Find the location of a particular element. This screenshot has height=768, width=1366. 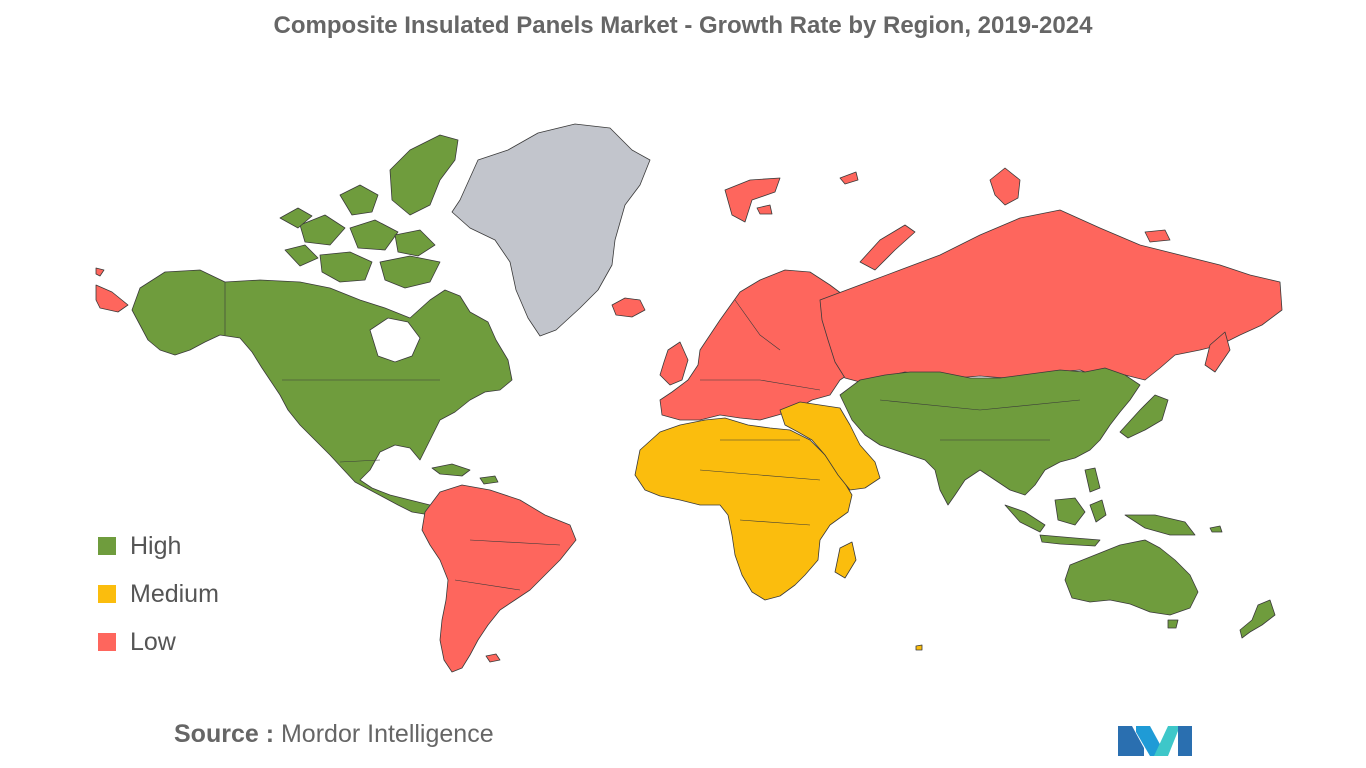

falklands is located at coordinates (493, 658).